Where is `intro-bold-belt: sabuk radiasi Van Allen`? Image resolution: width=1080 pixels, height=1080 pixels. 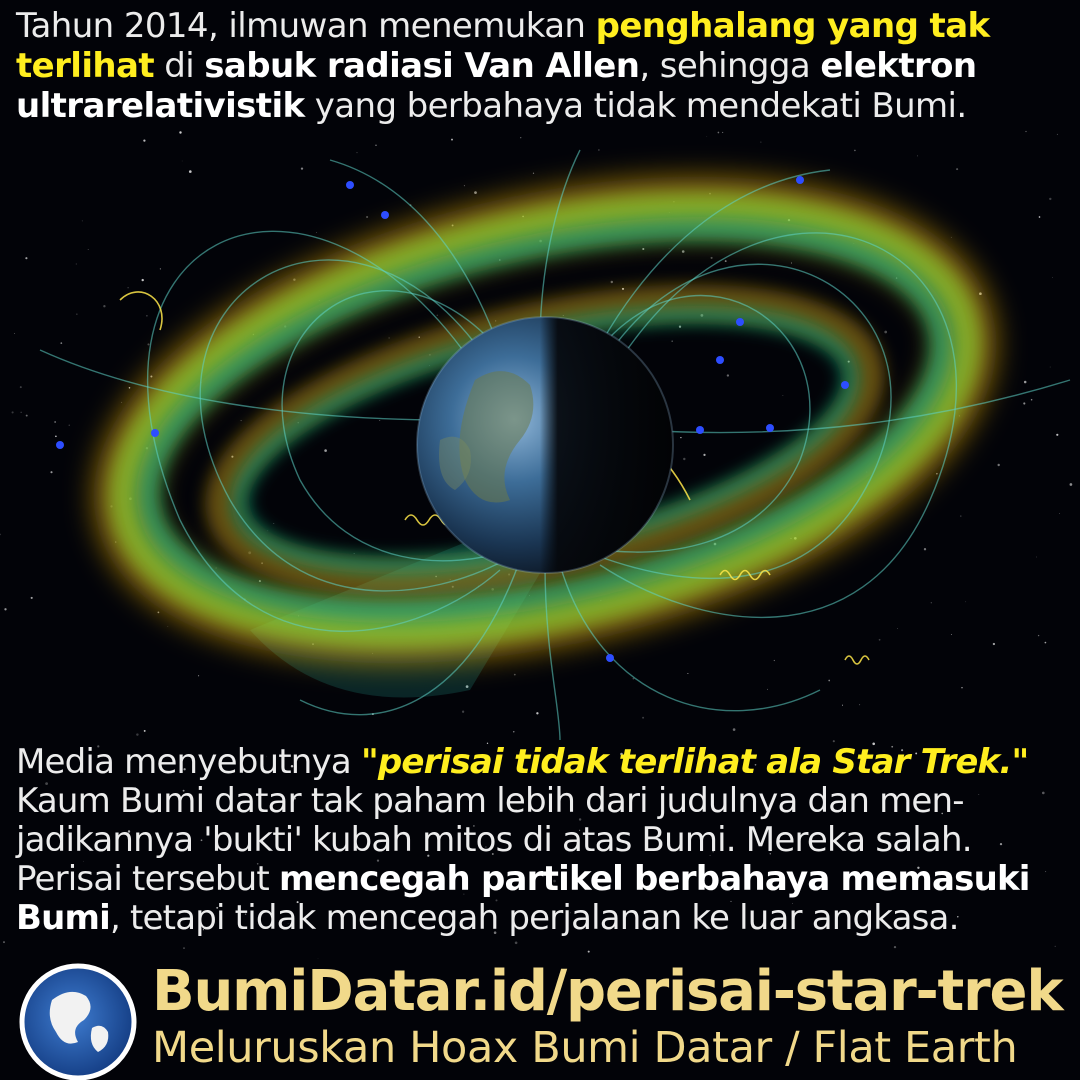
intro-bold-belt: sabuk radiasi Van Allen is located at coordinates (422, 66).